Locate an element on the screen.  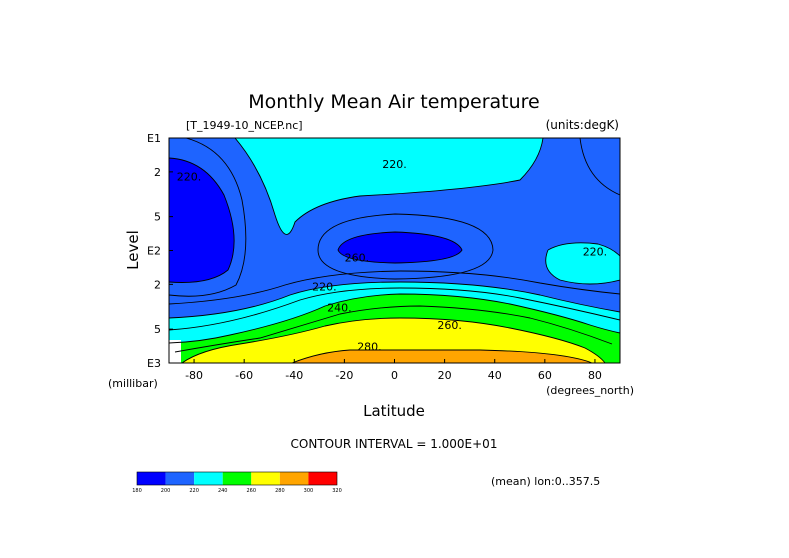
colorbar-label: 180 is located at coordinates (137, 491).